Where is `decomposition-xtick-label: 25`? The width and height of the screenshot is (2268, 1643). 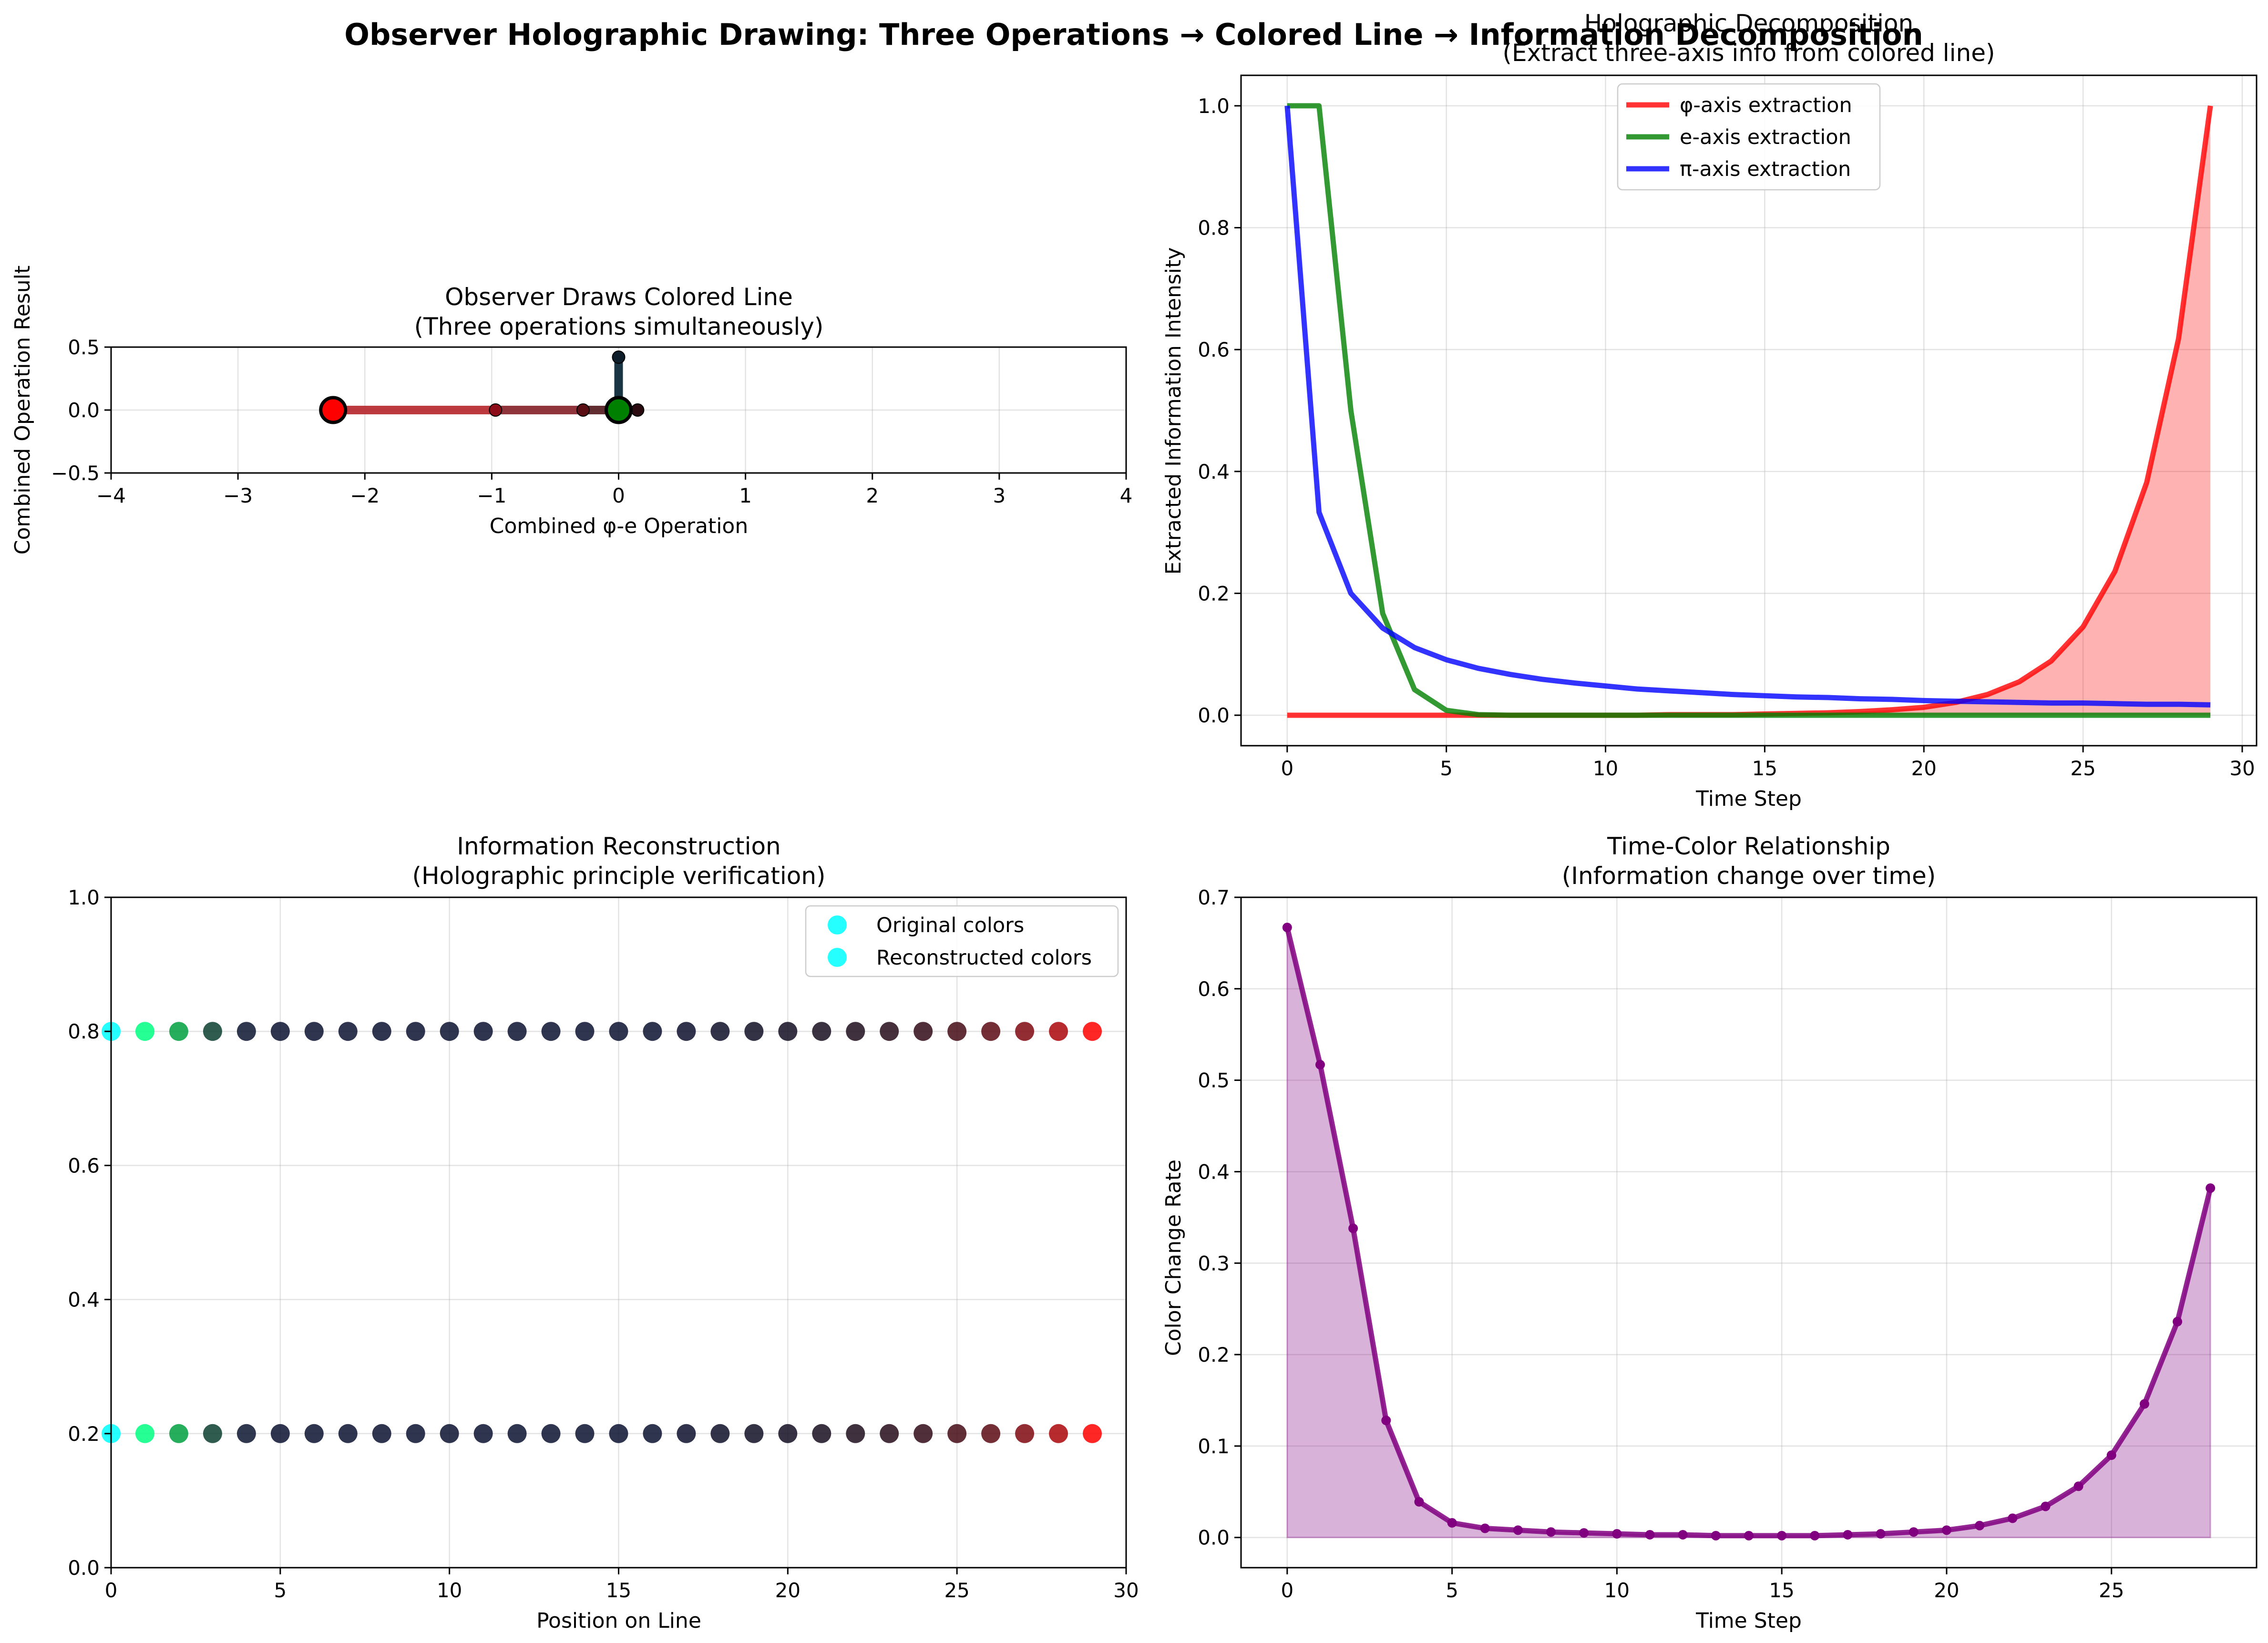 decomposition-xtick-label: 25 is located at coordinates (2082, 769).